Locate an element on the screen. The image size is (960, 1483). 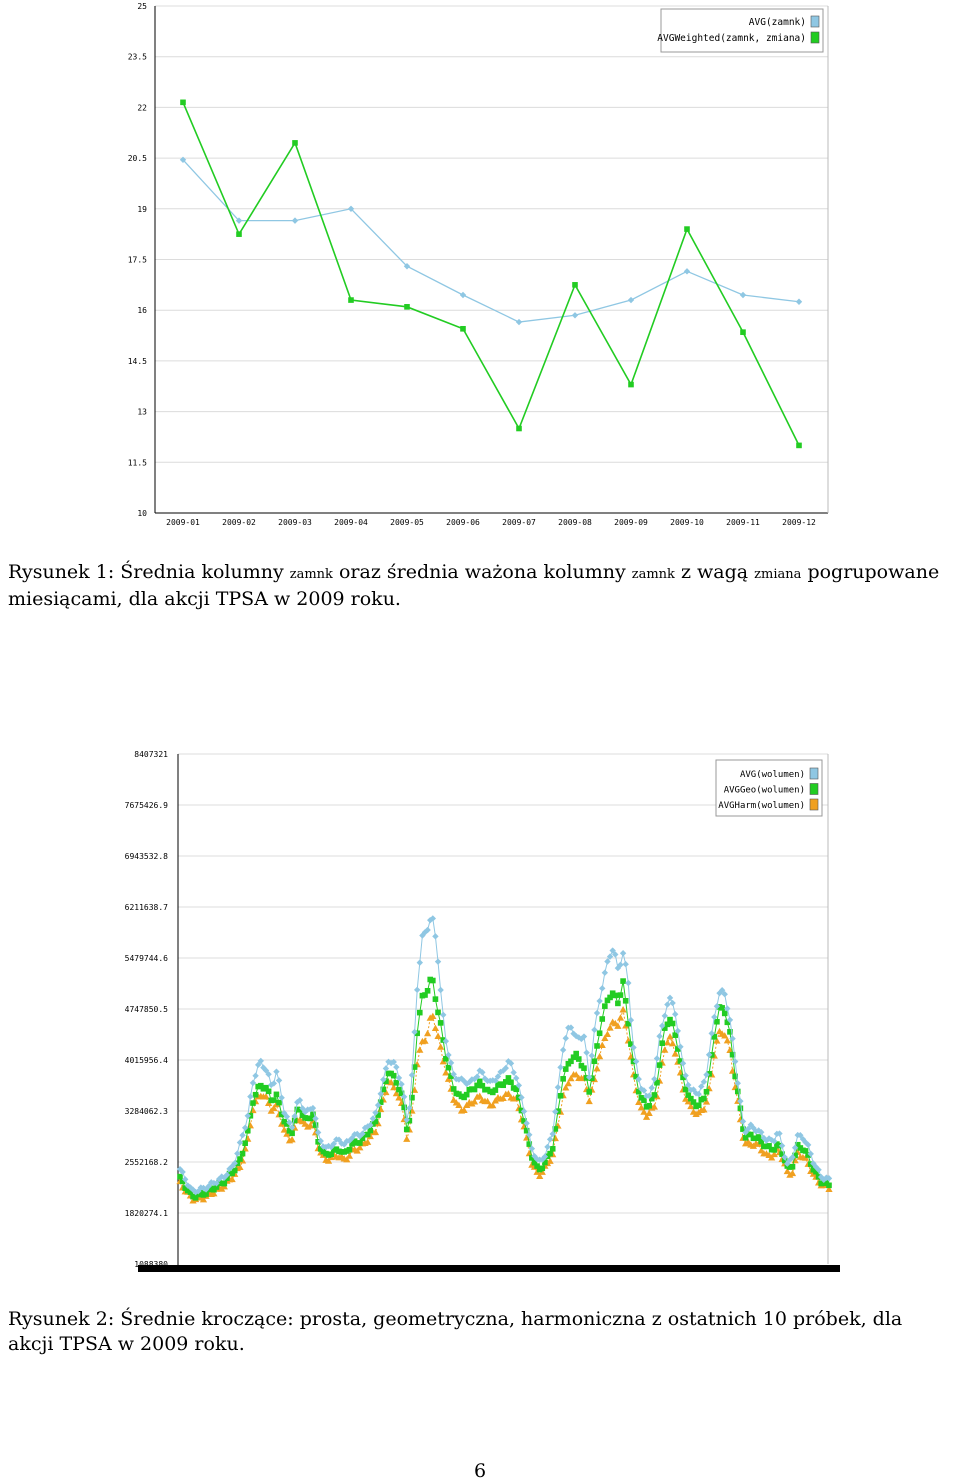
x-tick-label: 2009-04 is located at coordinates (351, 522).